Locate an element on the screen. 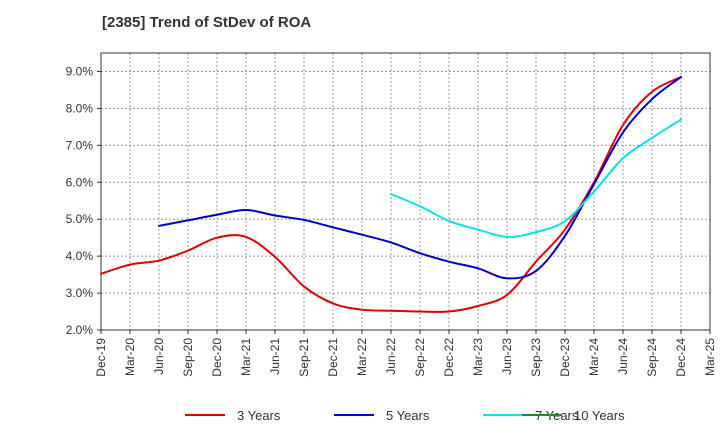  legend-label: 3 Years is located at coordinates (259, 415).